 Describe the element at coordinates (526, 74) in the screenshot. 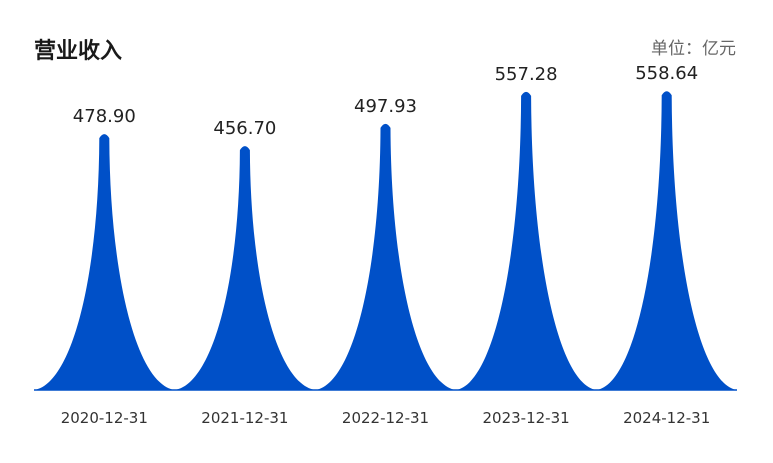

I see `value-label: 557.28` at that location.